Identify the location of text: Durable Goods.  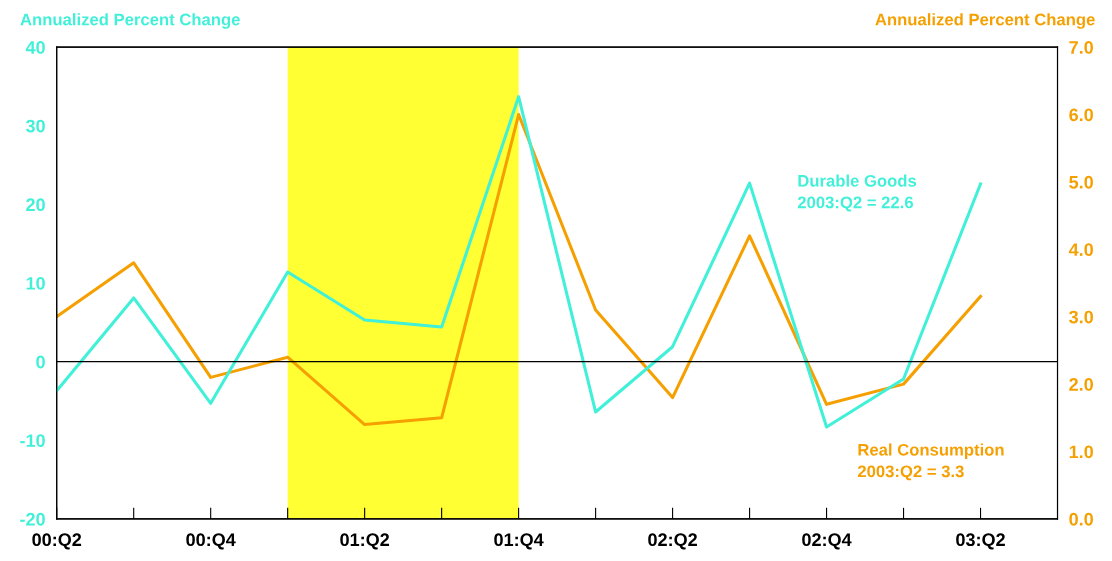
(857, 180).